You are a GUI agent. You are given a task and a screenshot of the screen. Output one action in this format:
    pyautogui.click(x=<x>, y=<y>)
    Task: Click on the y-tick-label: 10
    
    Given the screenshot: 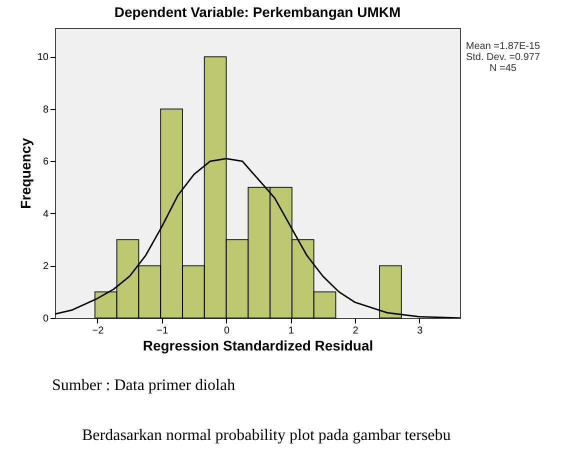 What is the action you would take?
    pyautogui.click(x=43, y=58)
    